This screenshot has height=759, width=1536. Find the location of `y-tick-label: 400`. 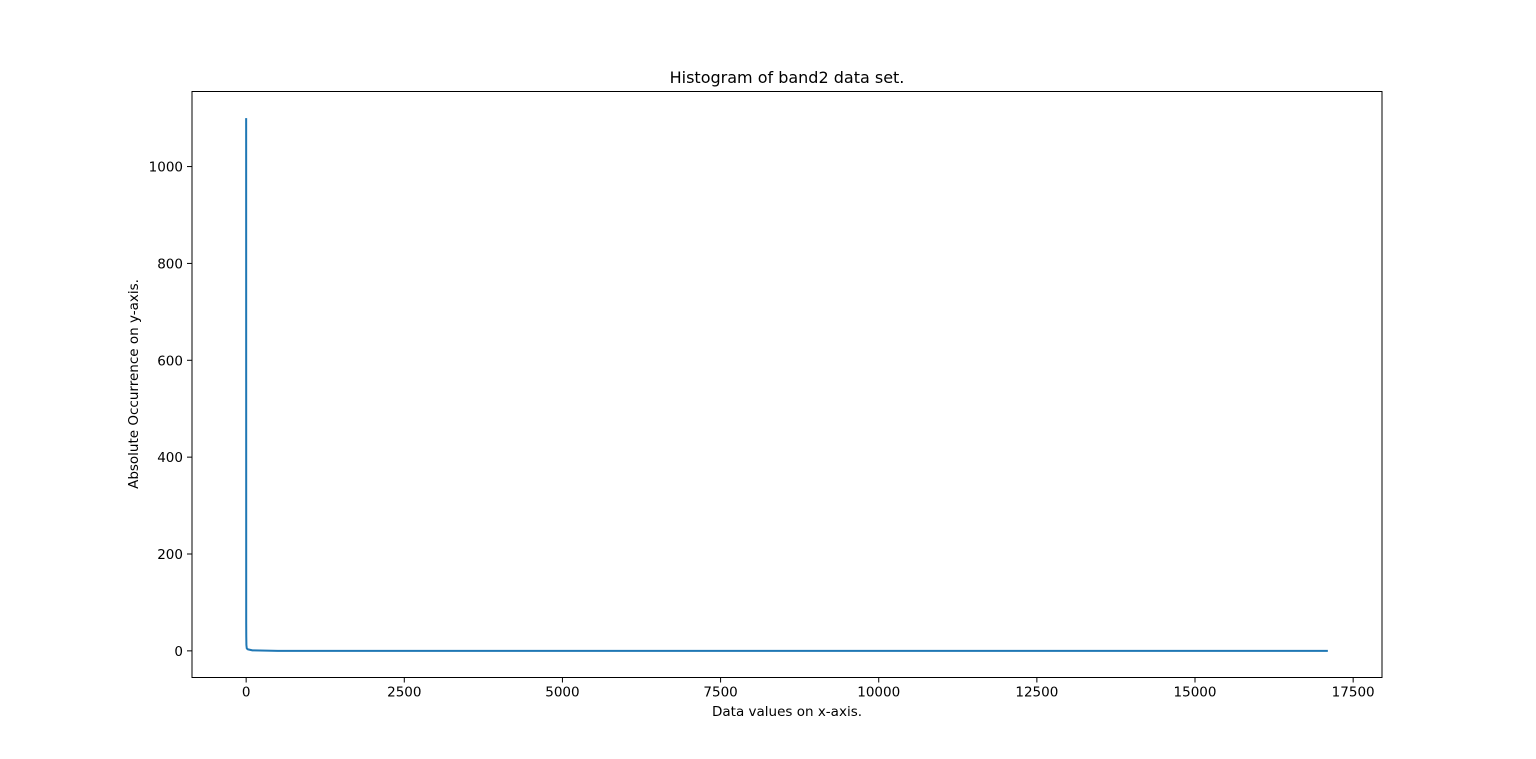

y-tick-label: 400 is located at coordinates (170, 458).